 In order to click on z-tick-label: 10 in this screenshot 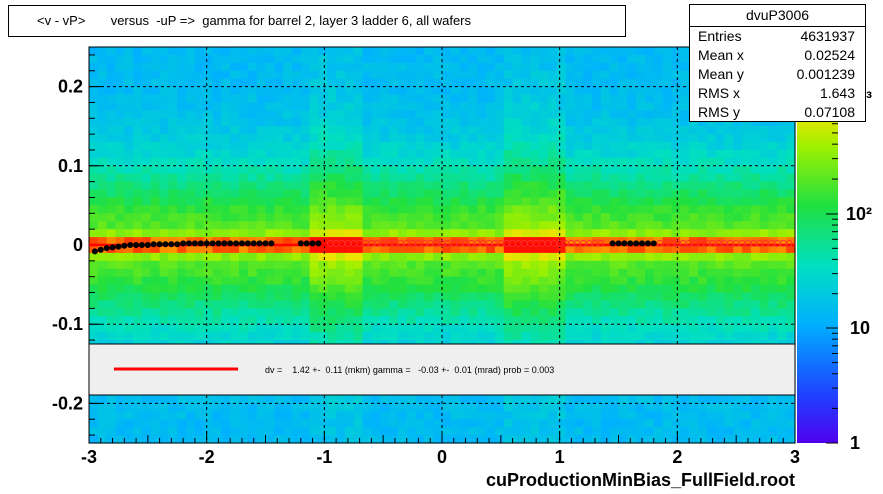, I will do `click(860, 328)`.